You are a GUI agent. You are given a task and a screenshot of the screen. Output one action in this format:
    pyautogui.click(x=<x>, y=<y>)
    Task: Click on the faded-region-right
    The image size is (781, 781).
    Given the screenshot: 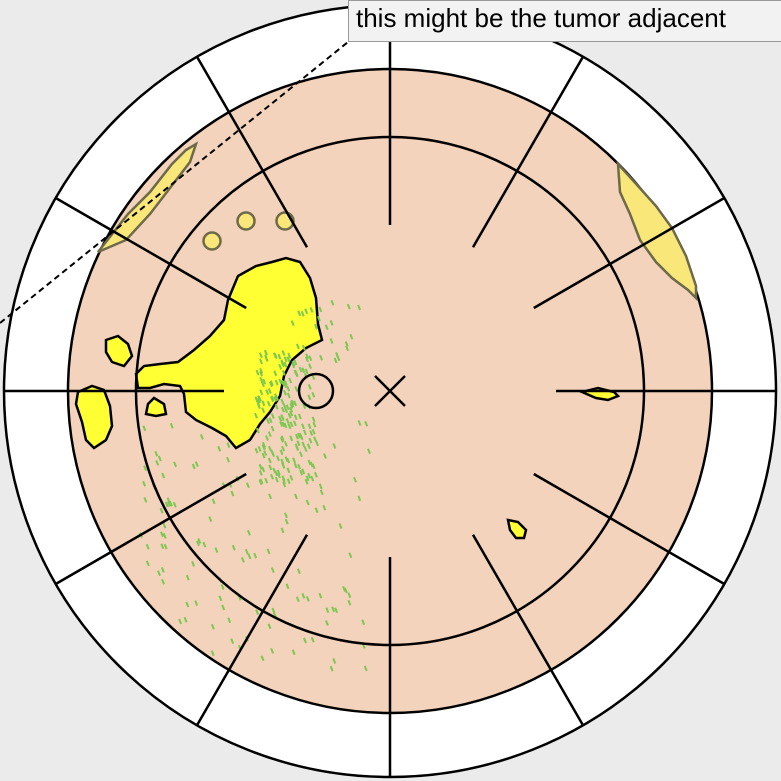 What is the action you would take?
    pyautogui.click(x=657, y=231)
    